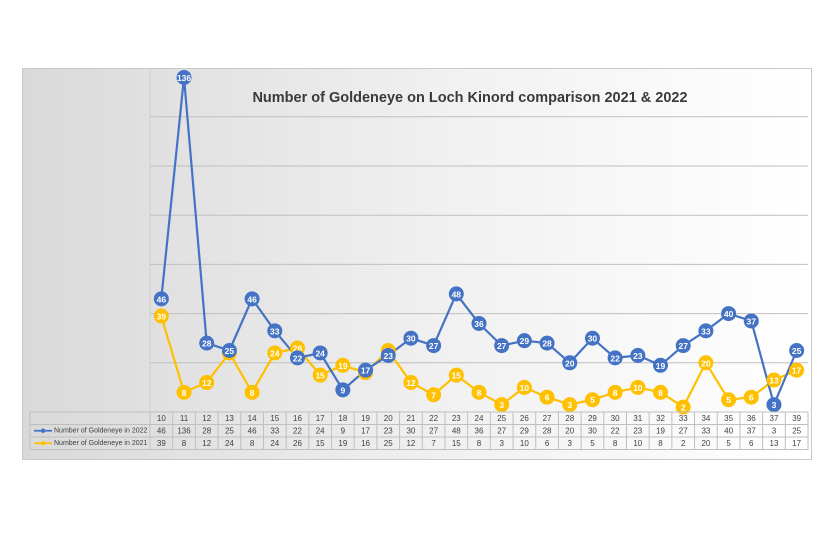  Describe the element at coordinates (705, 443) in the screenshot. I see `table-value: 20` at that location.